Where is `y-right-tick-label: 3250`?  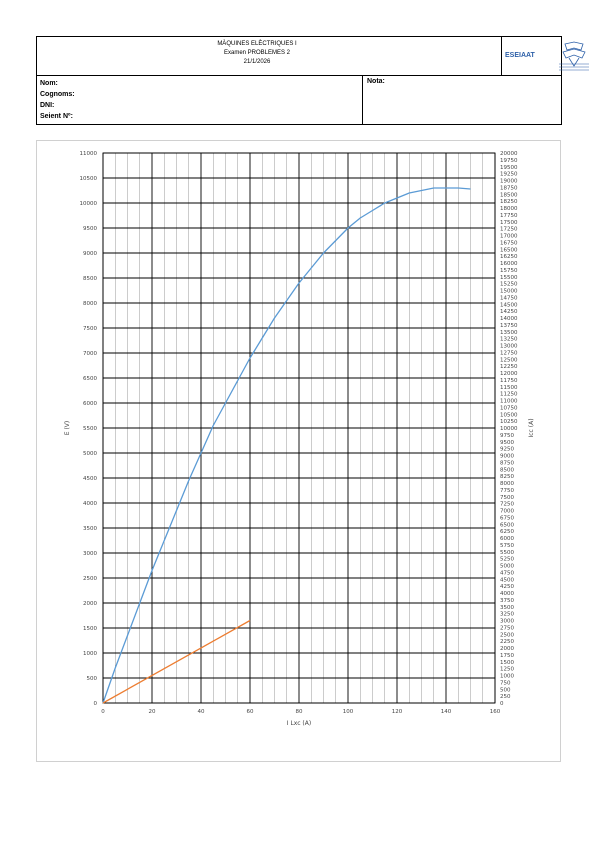
y-right-tick-label: 3250 is located at coordinates (507, 615).